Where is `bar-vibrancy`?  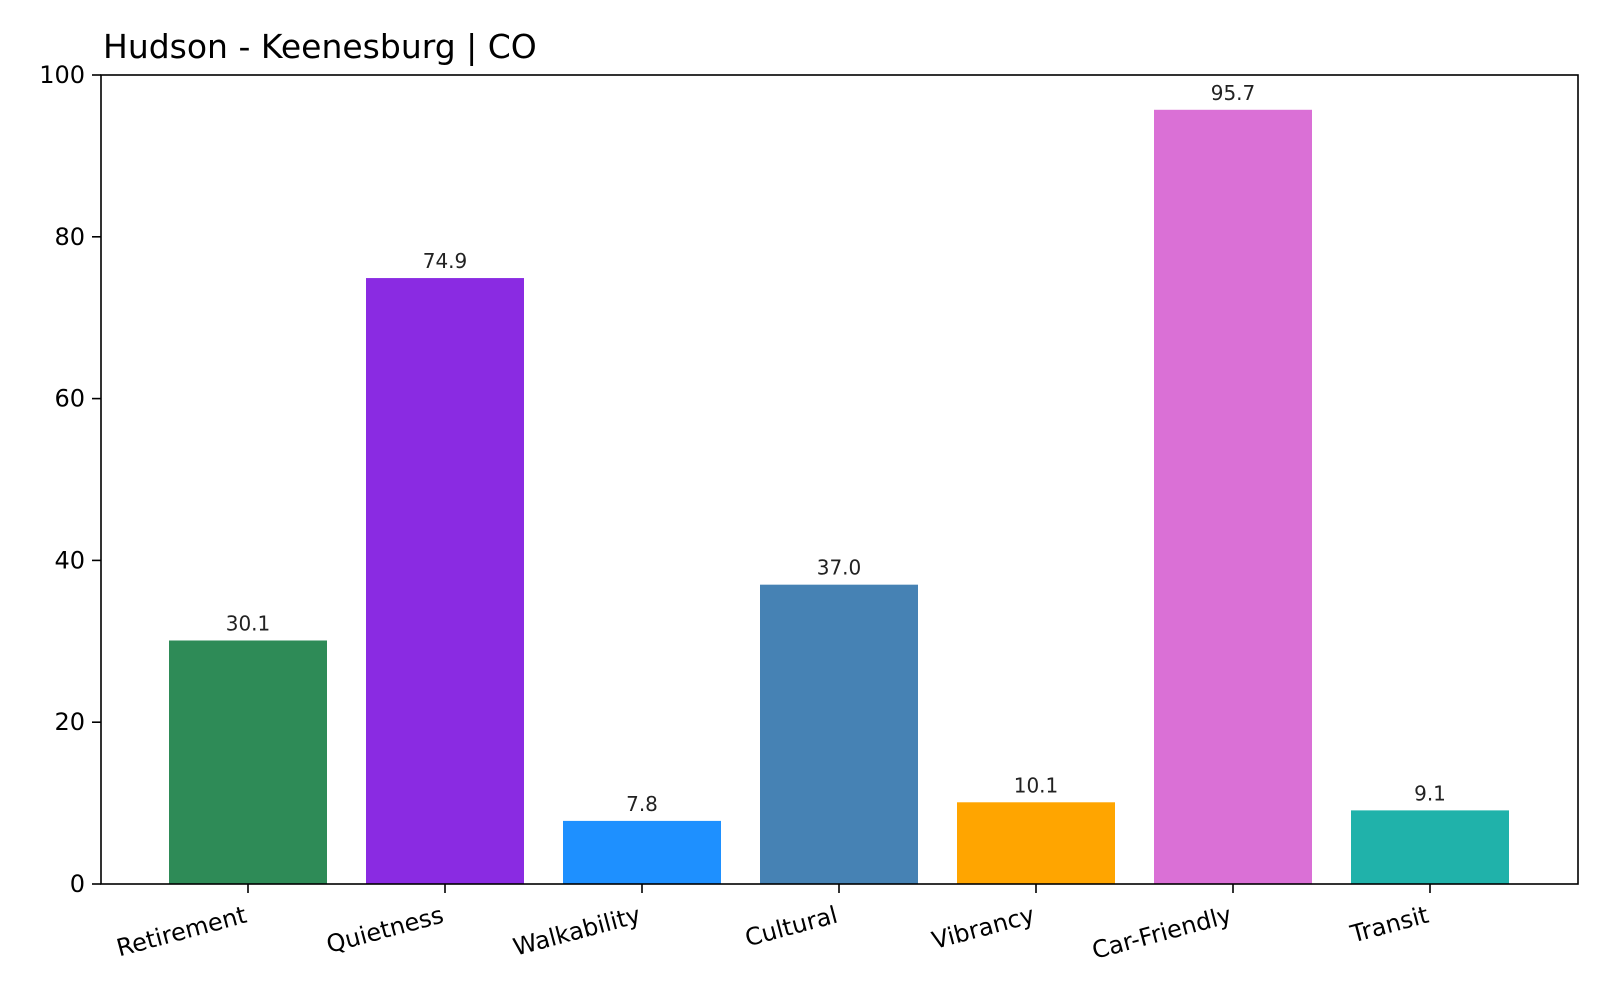 bar-vibrancy is located at coordinates (1036, 843).